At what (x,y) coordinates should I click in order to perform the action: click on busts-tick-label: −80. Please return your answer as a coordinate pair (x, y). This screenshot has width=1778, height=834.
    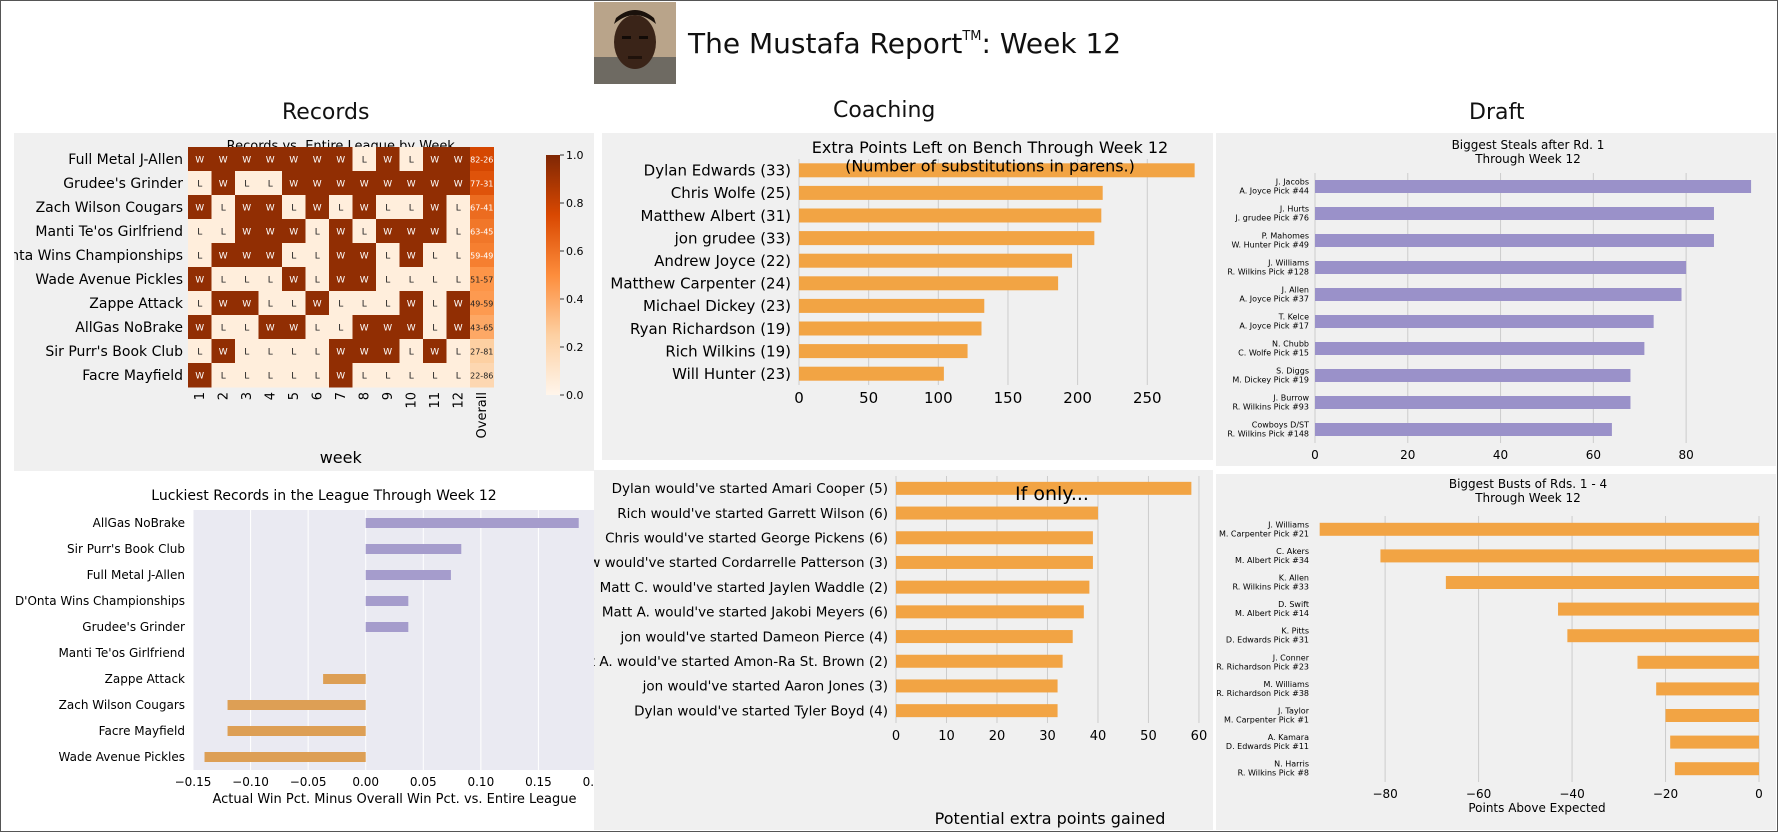
    Looking at the image, I should click on (1384, 794).